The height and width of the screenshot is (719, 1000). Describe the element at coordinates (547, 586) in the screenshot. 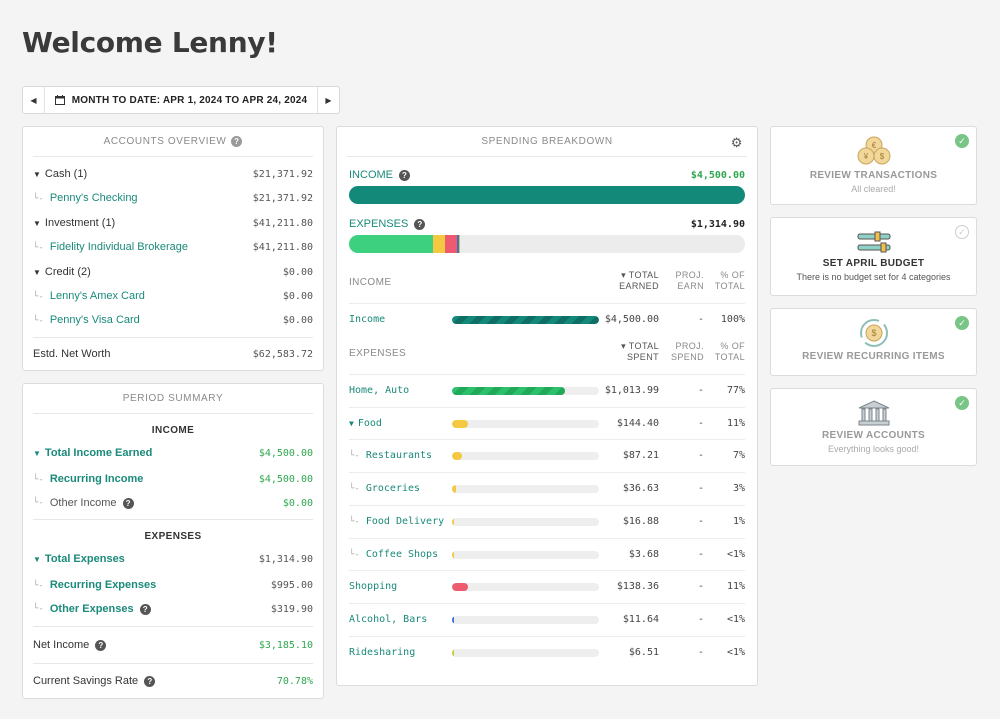

I see `table-row: Shopping $138.36 - 11%` at that location.